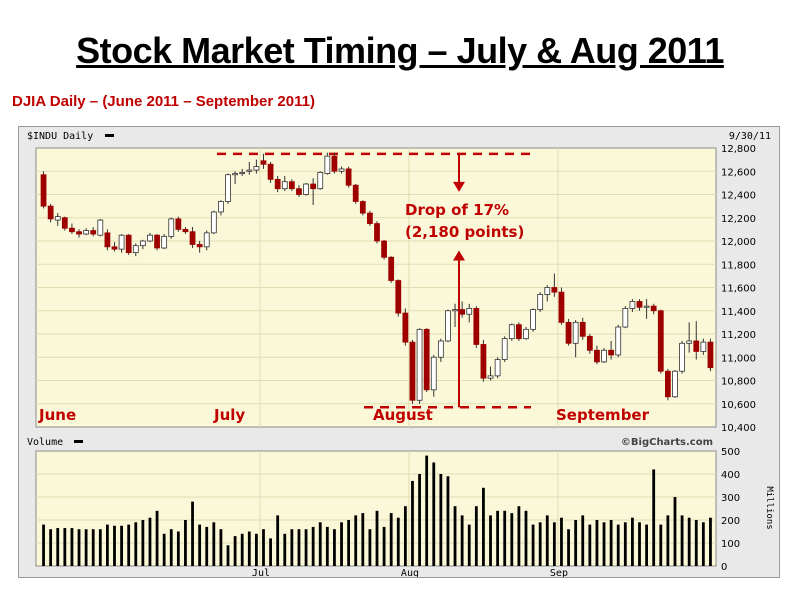 The height and width of the screenshot is (600, 800). Describe the element at coordinates (730, 544) in the screenshot. I see `volume-tick-label: 100` at that location.